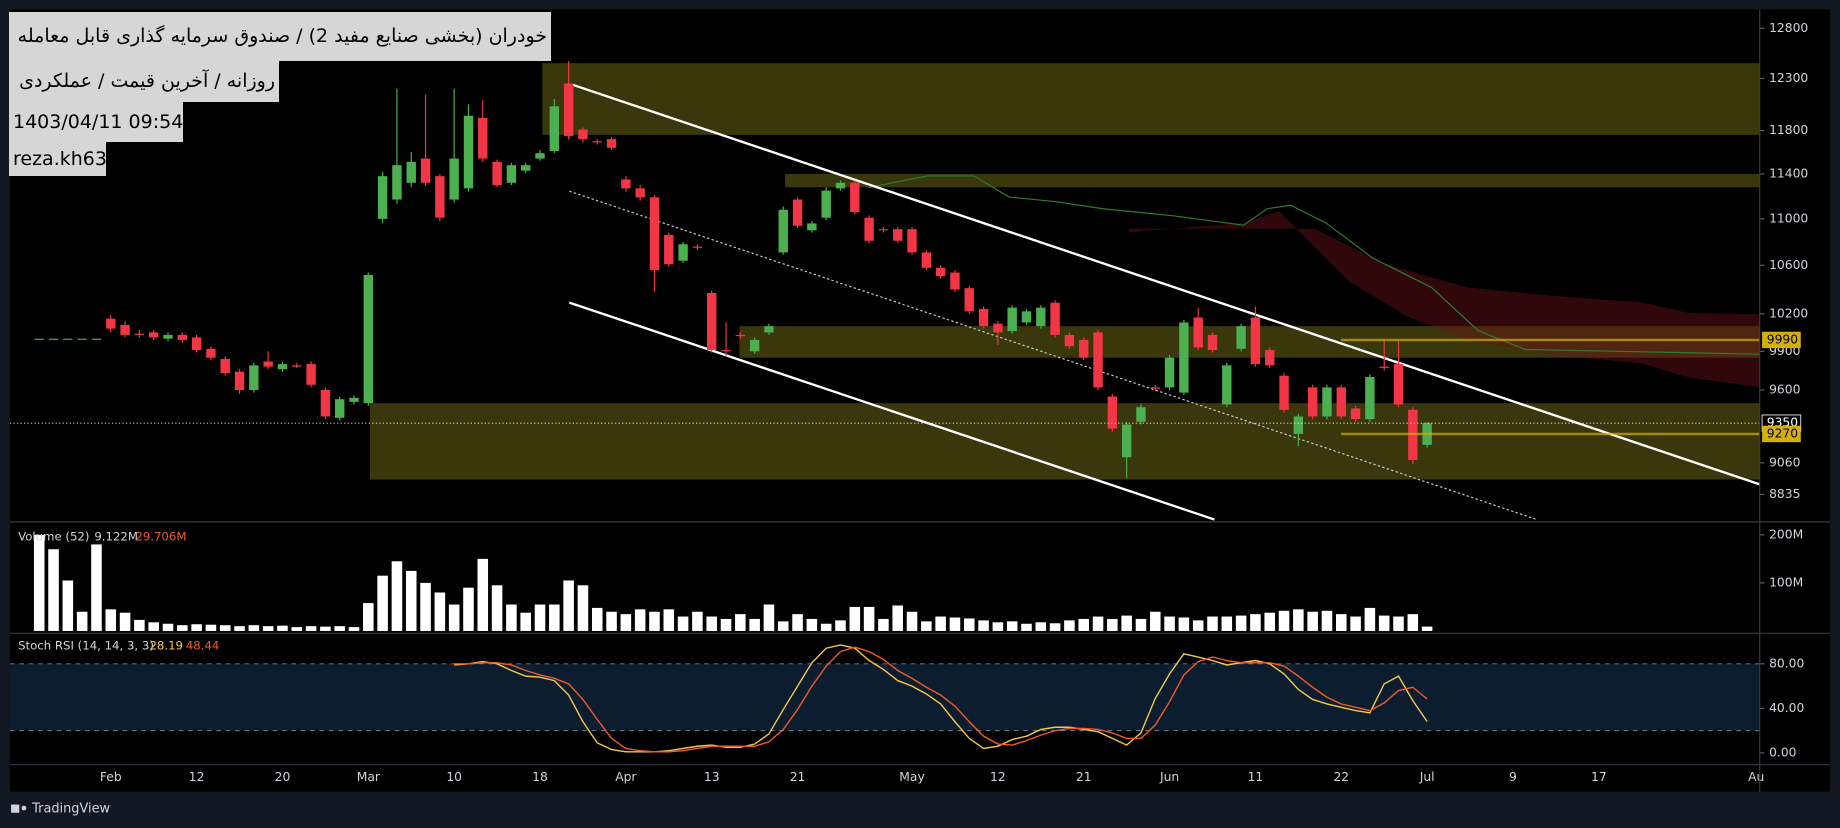 This screenshot has width=1840, height=828. Describe the element at coordinates (1169, 777) in the screenshot. I see `x-tick-label: Jun` at that location.